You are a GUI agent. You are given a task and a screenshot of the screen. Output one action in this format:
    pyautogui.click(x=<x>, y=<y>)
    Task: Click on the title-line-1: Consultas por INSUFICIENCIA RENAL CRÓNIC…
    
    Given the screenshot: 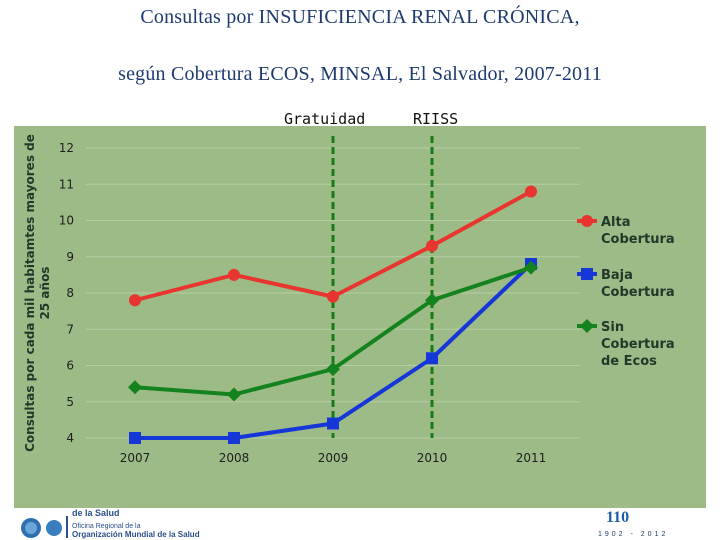 What is the action you would take?
    pyautogui.click(x=360, y=17)
    